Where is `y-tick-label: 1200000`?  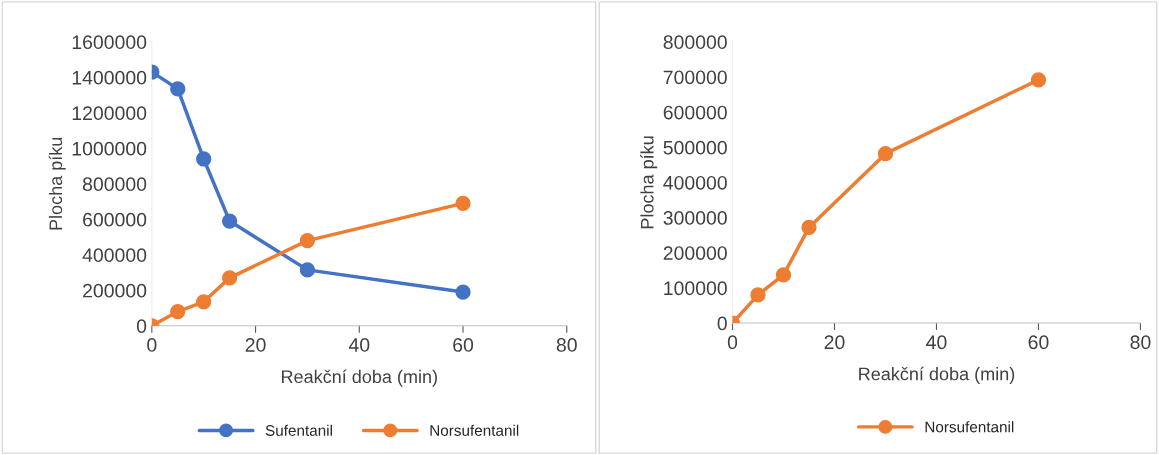
y-tick-label: 1200000 is located at coordinates (109, 113).